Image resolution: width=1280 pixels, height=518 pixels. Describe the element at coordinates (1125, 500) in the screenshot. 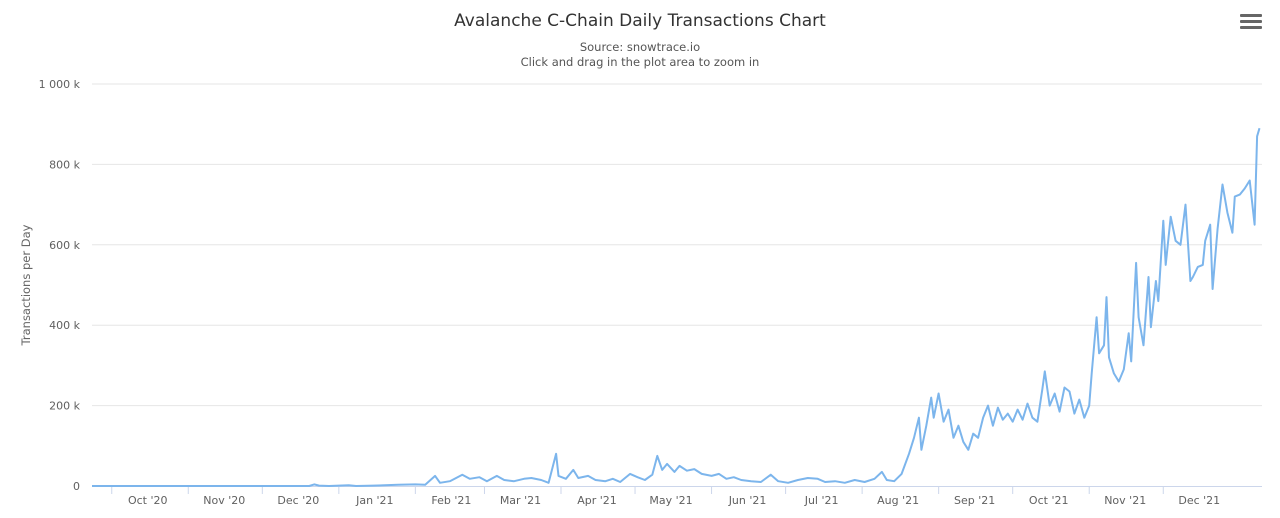

I see `x-tick-label: Nov '21` at that location.